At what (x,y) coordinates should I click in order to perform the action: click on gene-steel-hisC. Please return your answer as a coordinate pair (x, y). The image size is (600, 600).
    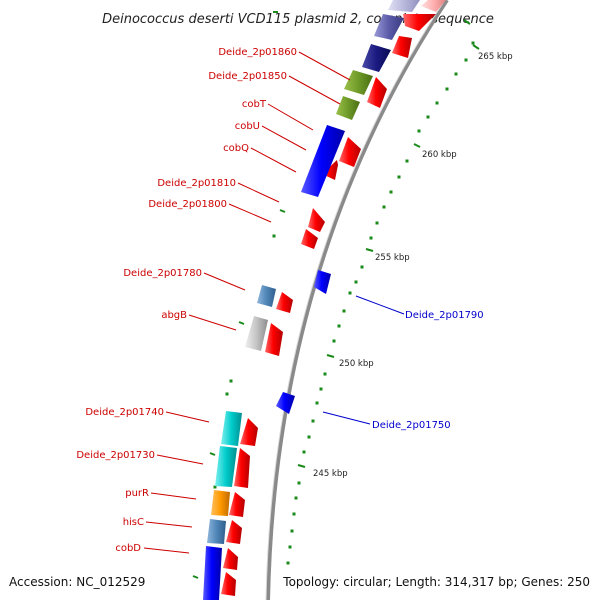
    Looking at the image, I should click on (216, 531).